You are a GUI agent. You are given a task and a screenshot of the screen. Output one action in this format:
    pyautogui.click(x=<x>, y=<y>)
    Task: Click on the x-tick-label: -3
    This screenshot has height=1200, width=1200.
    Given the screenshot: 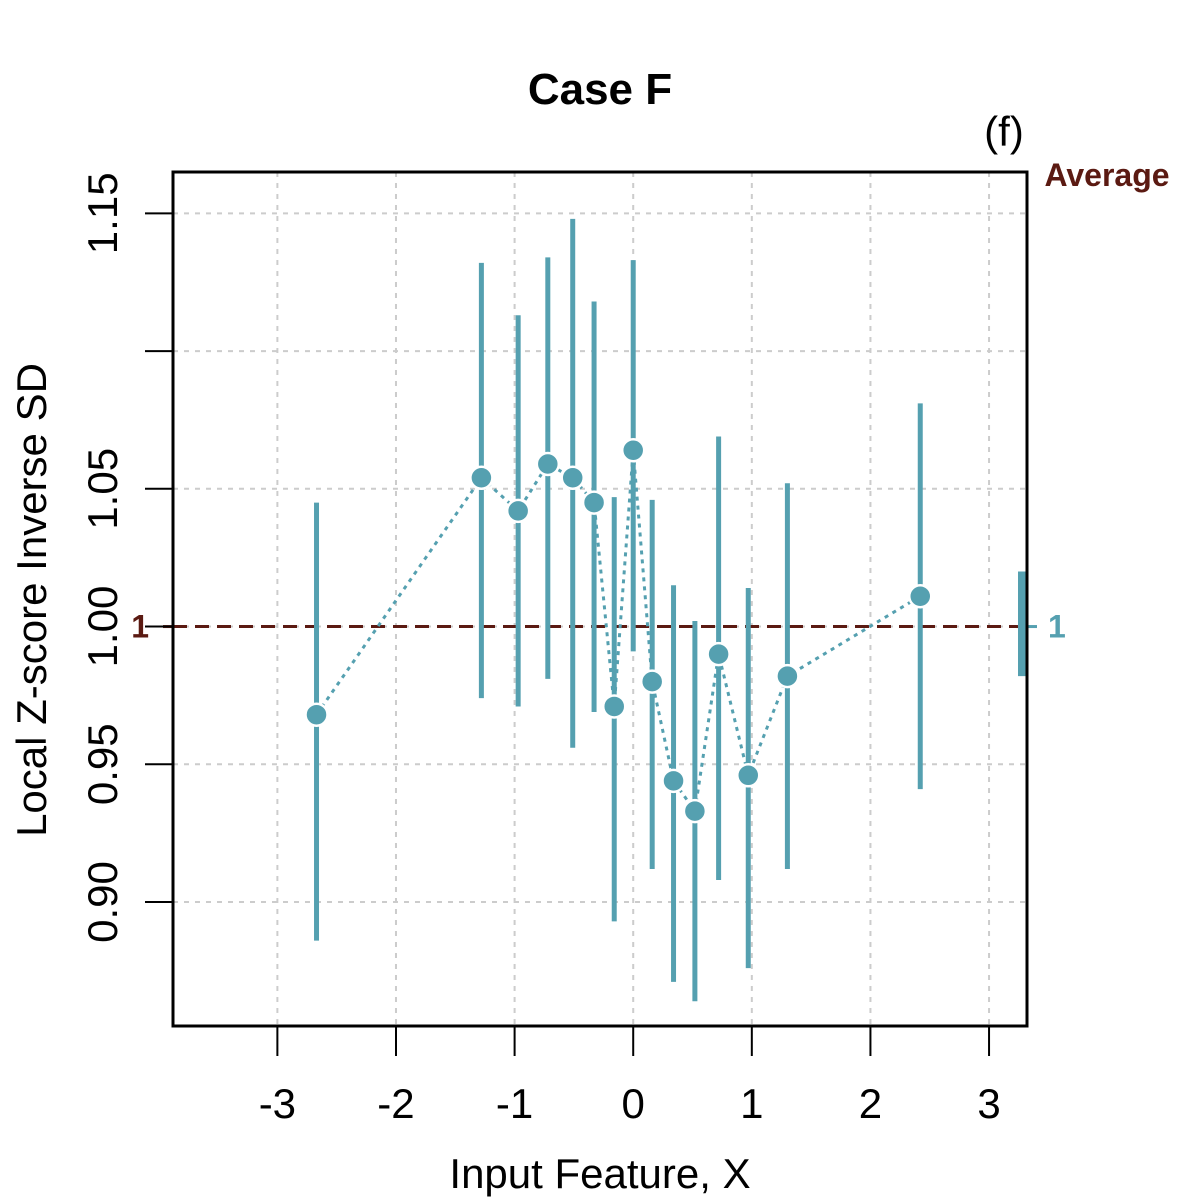 What is the action you would take?
    pyautogui.click(x=277, y=1103)
    